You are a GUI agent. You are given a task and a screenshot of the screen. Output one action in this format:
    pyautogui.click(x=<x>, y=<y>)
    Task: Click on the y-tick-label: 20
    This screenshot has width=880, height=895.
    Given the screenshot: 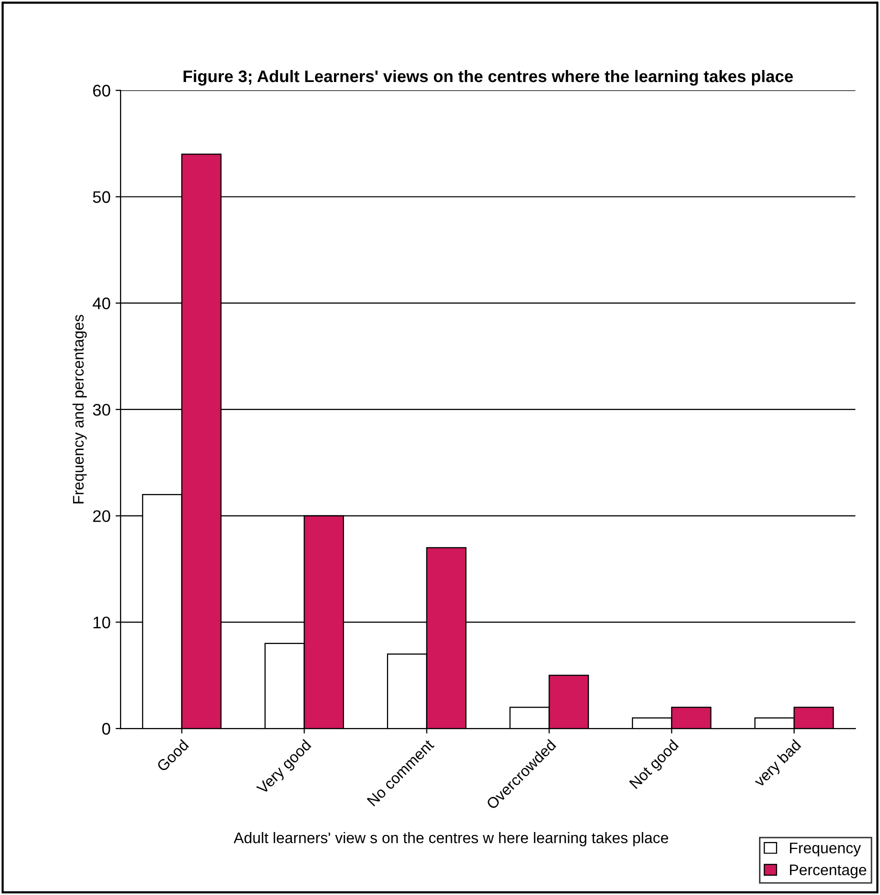 What is the action you would take?
    pyautogui.click(x=101, y=516)
    